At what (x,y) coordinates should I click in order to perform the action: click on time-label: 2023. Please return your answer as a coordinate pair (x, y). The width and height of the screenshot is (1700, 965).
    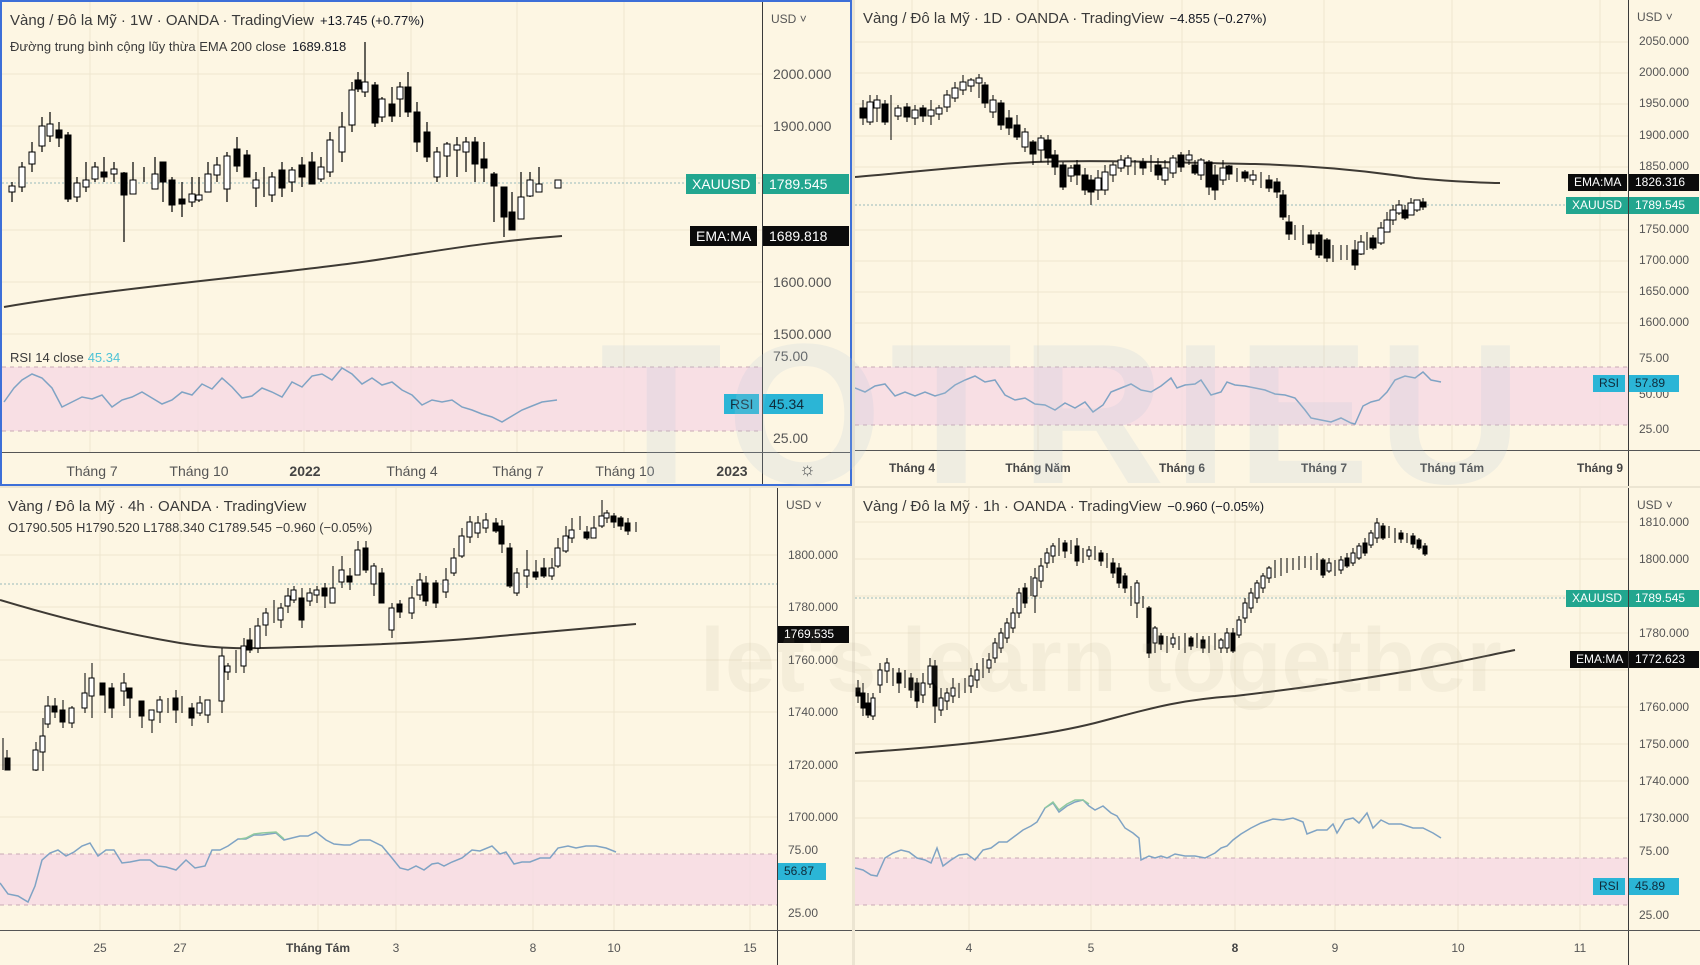
    Looking at the image, I should click on (732, 471).